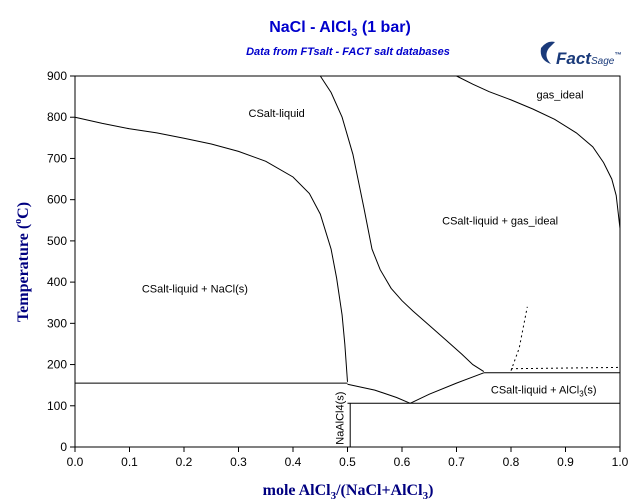 The width and height of the screenshot is (640, 504). Describe the element at coordinates (402, 462) in the screenshot. I see `x-tick-label: 0.6` at that location.